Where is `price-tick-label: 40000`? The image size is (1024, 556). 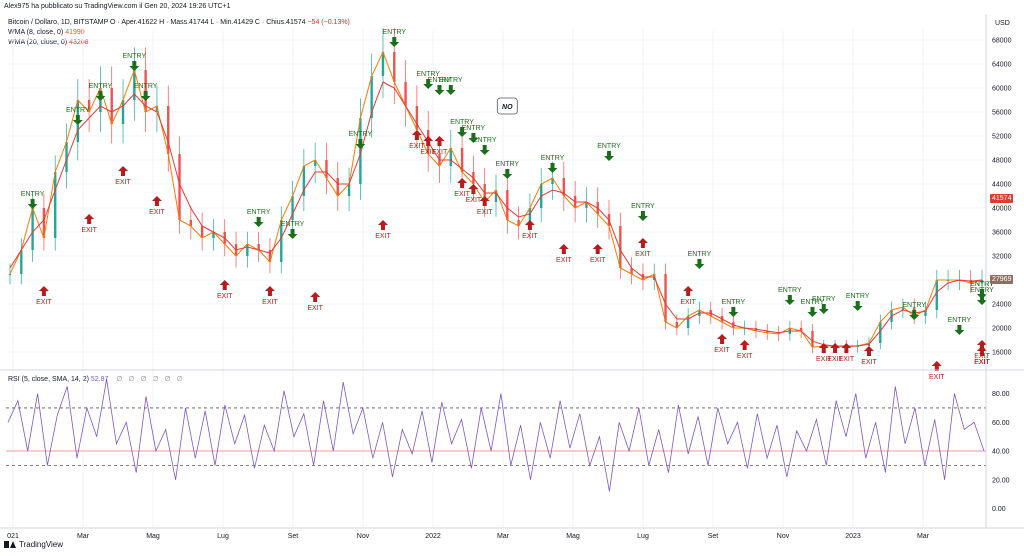
price-tick-label: 40000 is located at coordinates (1002, 209).